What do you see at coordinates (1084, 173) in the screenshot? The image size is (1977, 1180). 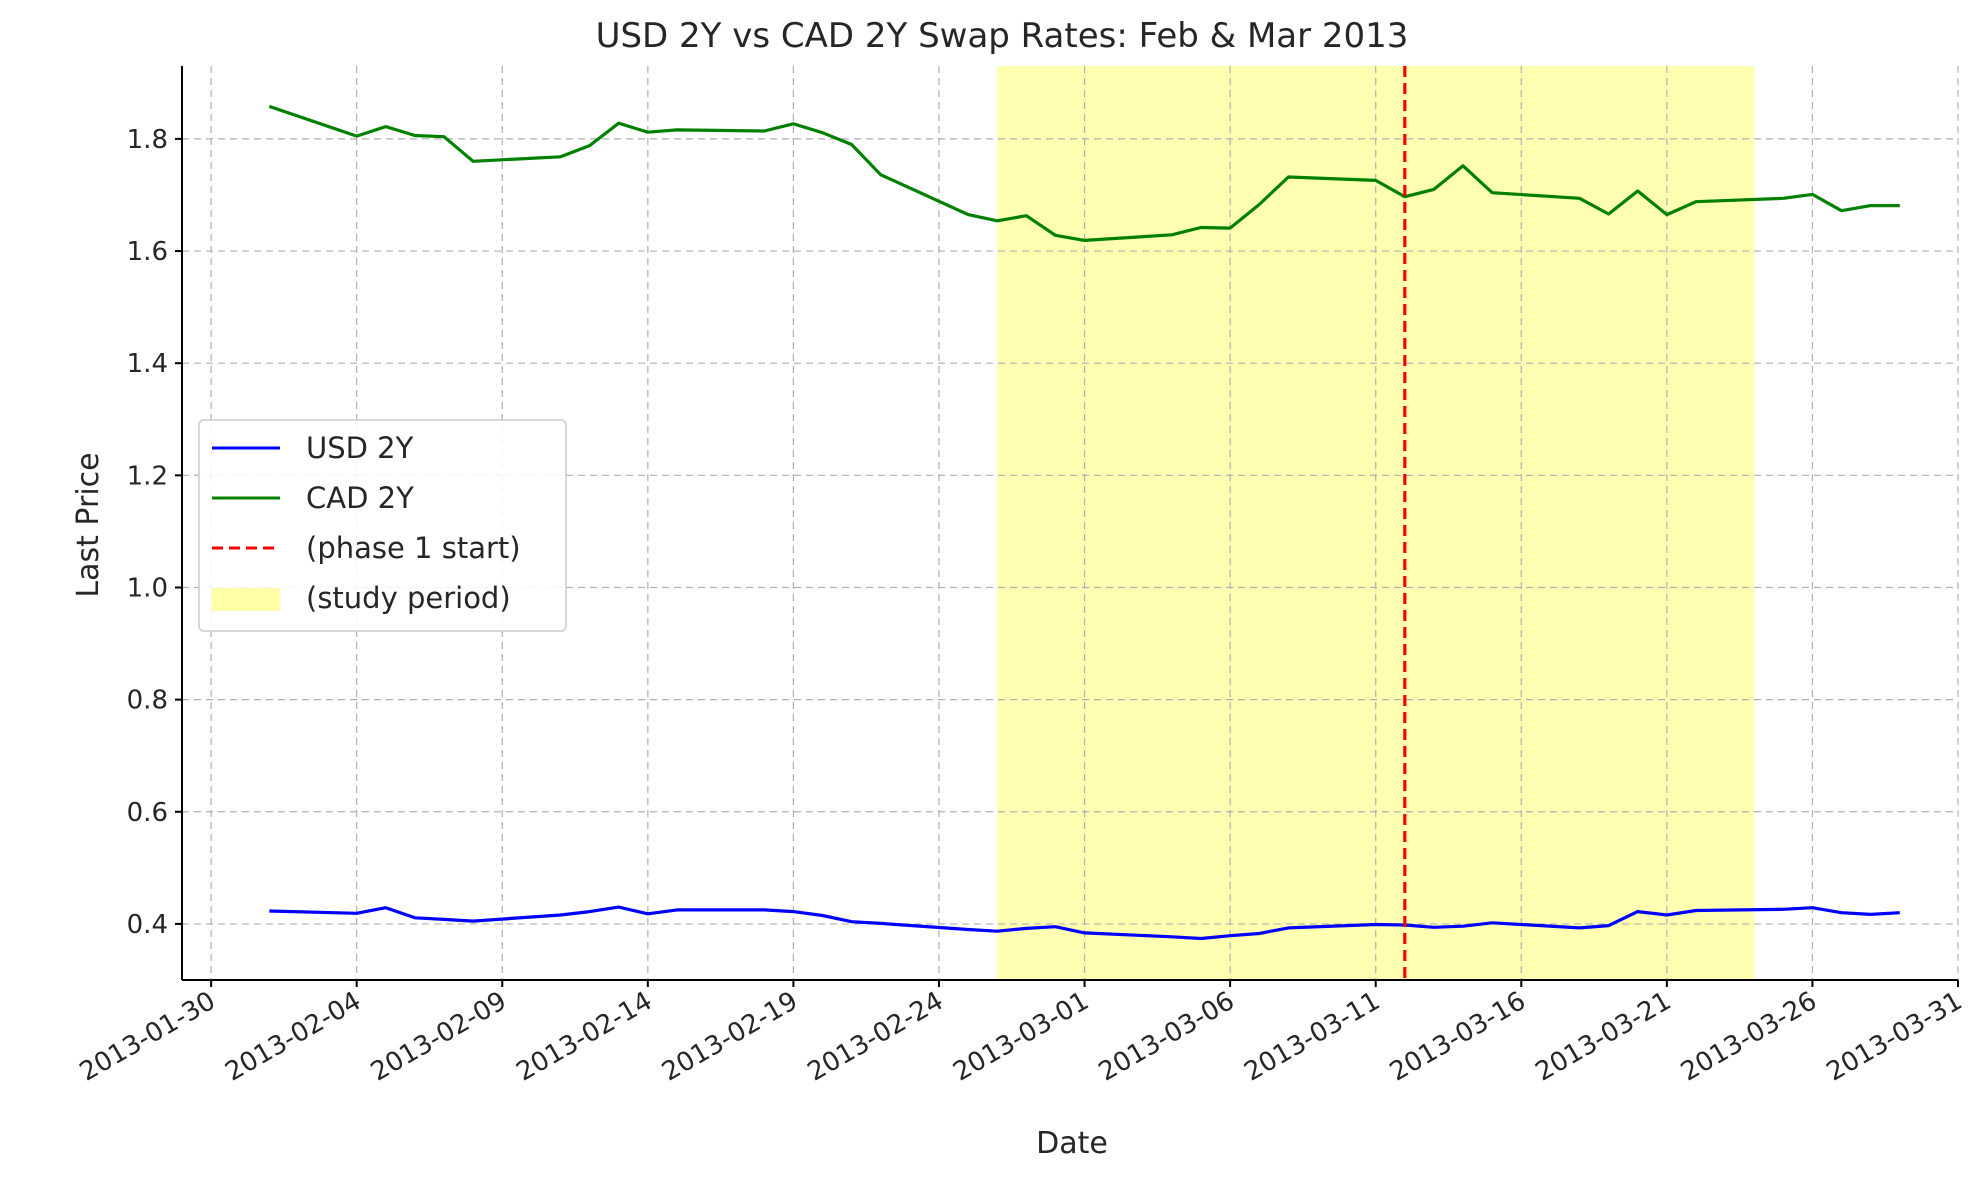 I see `series-line-cad-2y` at bounding box center [1084, 173].